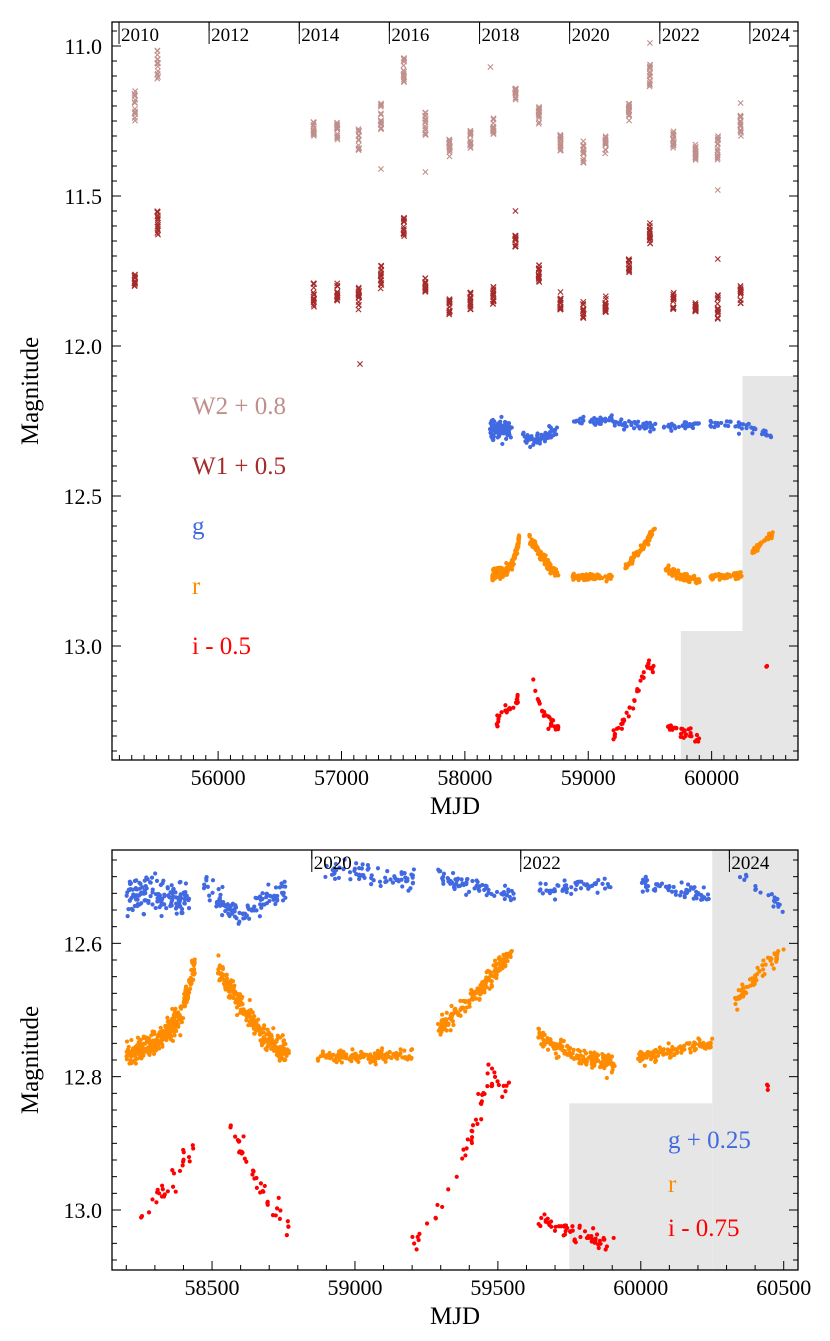 This screenshot has height=1341, width=830. Describe the element at coordinates (632, 556) in the screenshot. I see `series-r` at that location.